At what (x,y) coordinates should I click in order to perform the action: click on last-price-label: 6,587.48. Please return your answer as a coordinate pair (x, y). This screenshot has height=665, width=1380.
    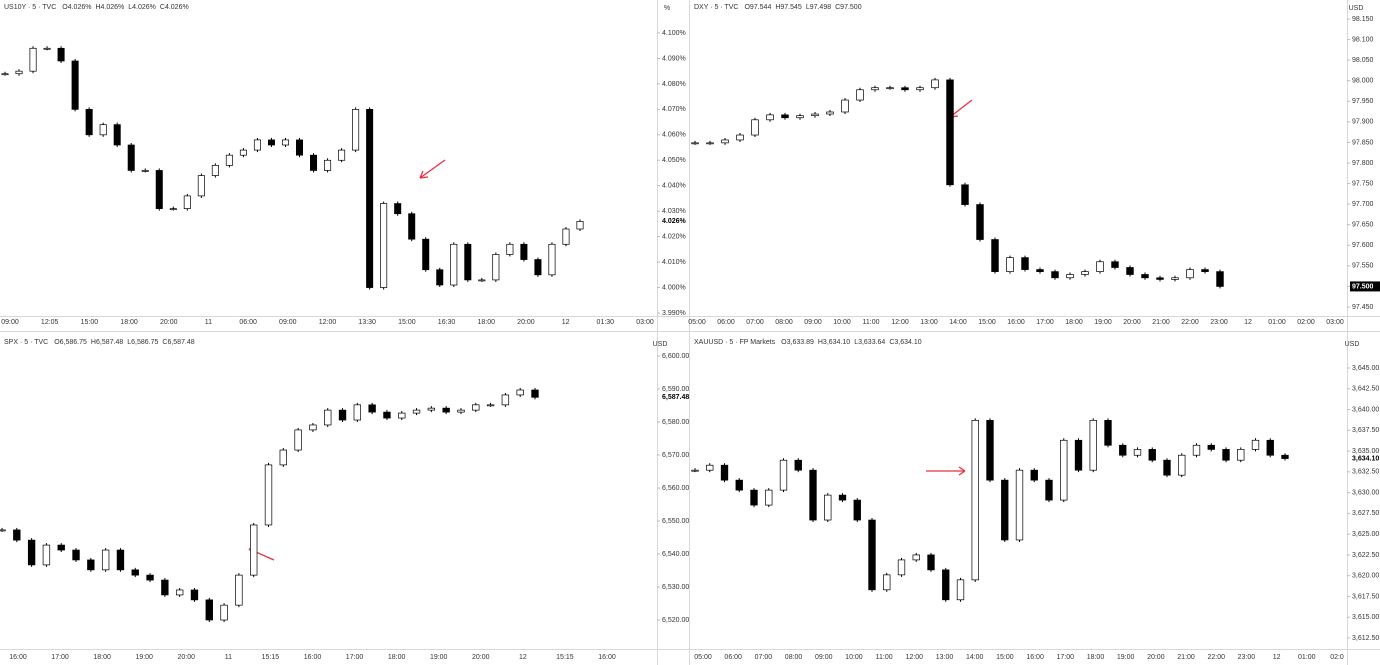
    Looking at the image, I should click on (675, 397).